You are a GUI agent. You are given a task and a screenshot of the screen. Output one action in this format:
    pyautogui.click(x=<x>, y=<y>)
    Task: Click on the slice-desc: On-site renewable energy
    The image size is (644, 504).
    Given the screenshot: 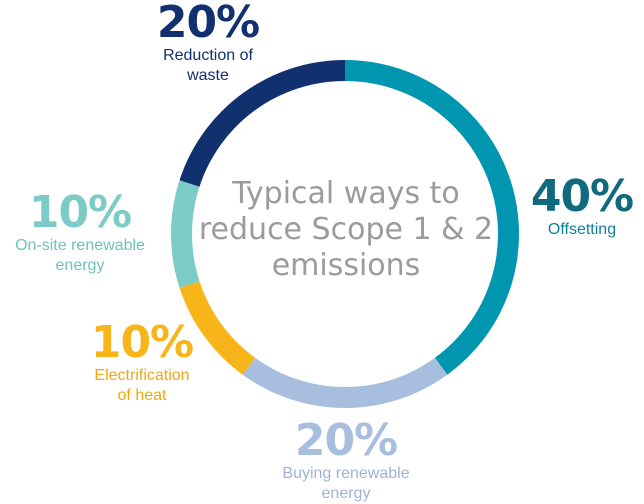 What is the action you would take?
    pyautogui.click(x=80, y=256)
    